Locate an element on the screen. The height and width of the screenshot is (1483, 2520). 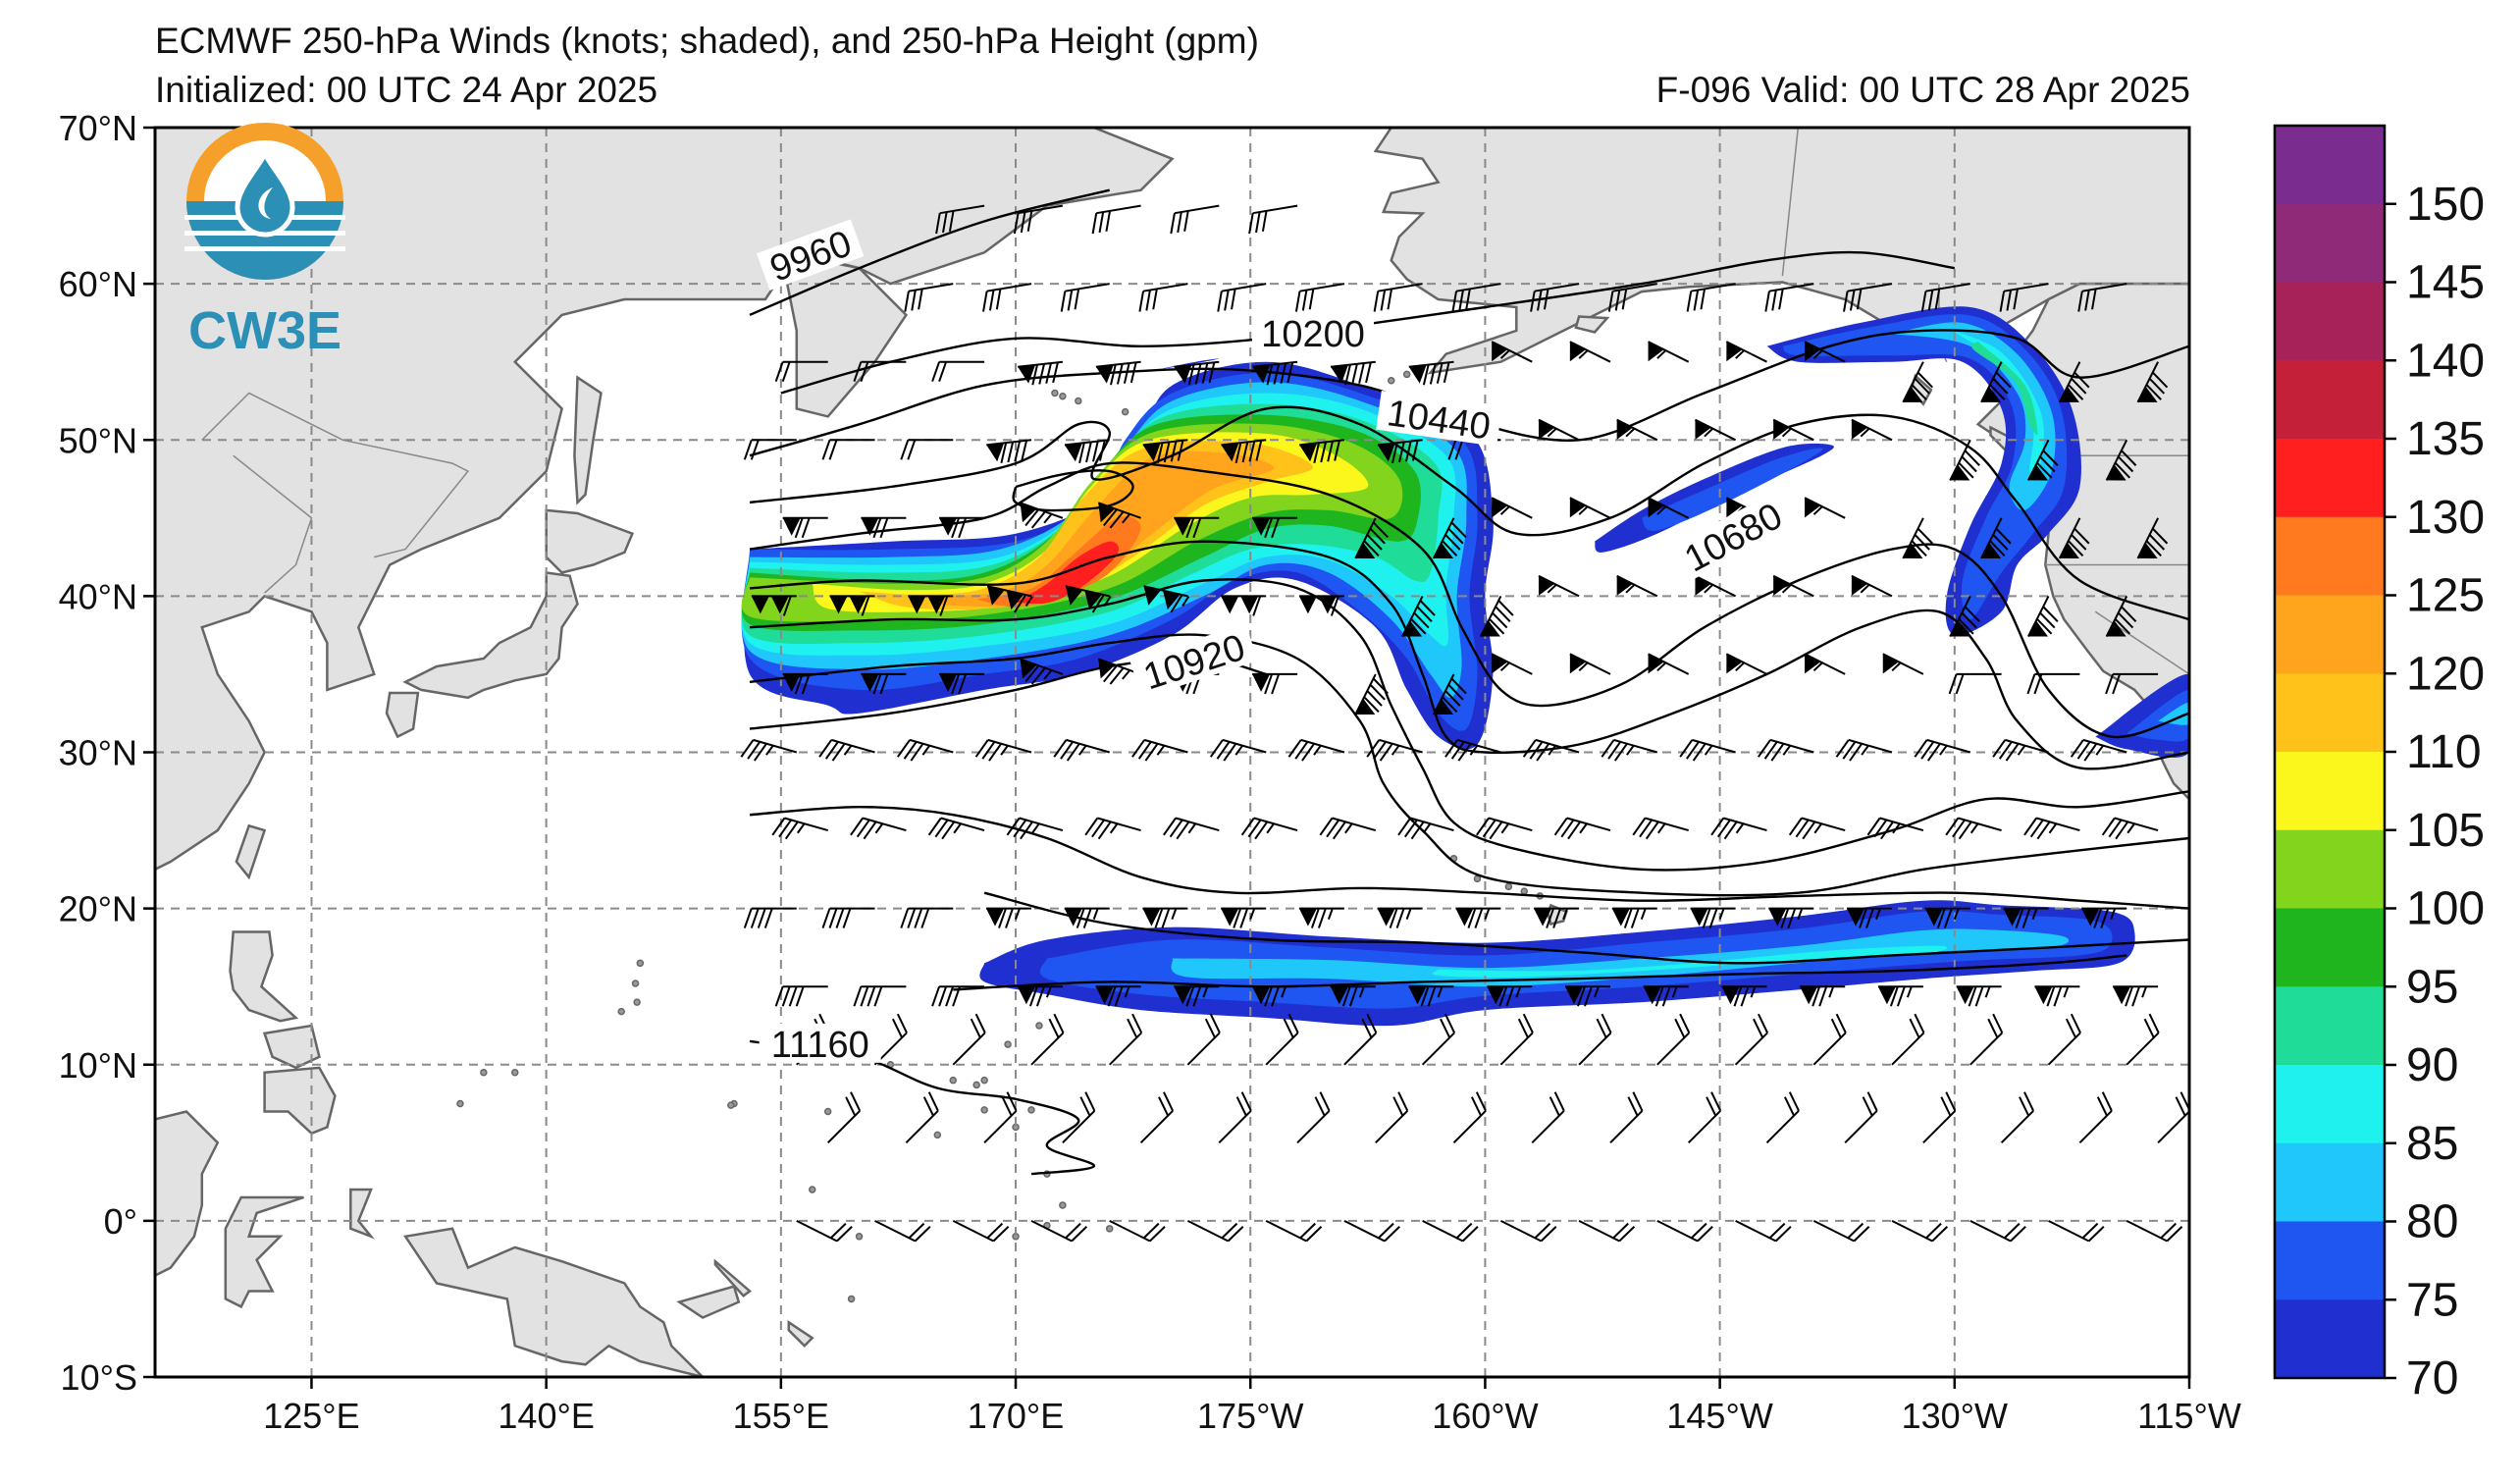
halmahera is located at coordinates (362, 1214).